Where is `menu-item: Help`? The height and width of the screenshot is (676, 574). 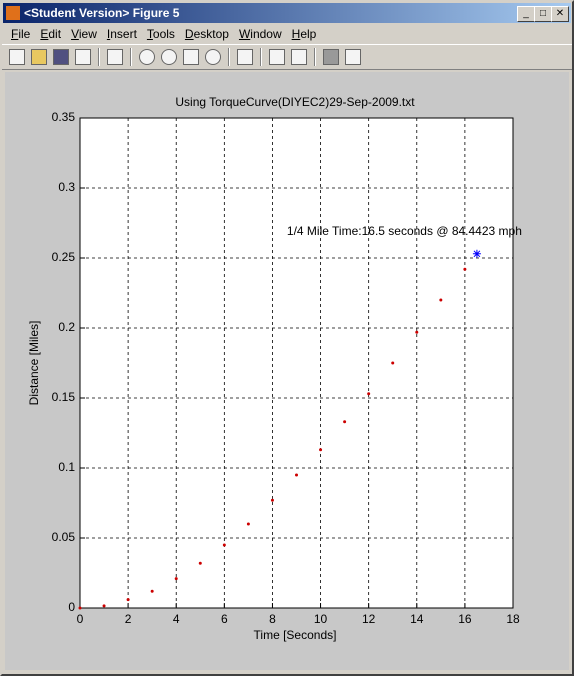 menu-item: Help is located at coordinates (304, 34).